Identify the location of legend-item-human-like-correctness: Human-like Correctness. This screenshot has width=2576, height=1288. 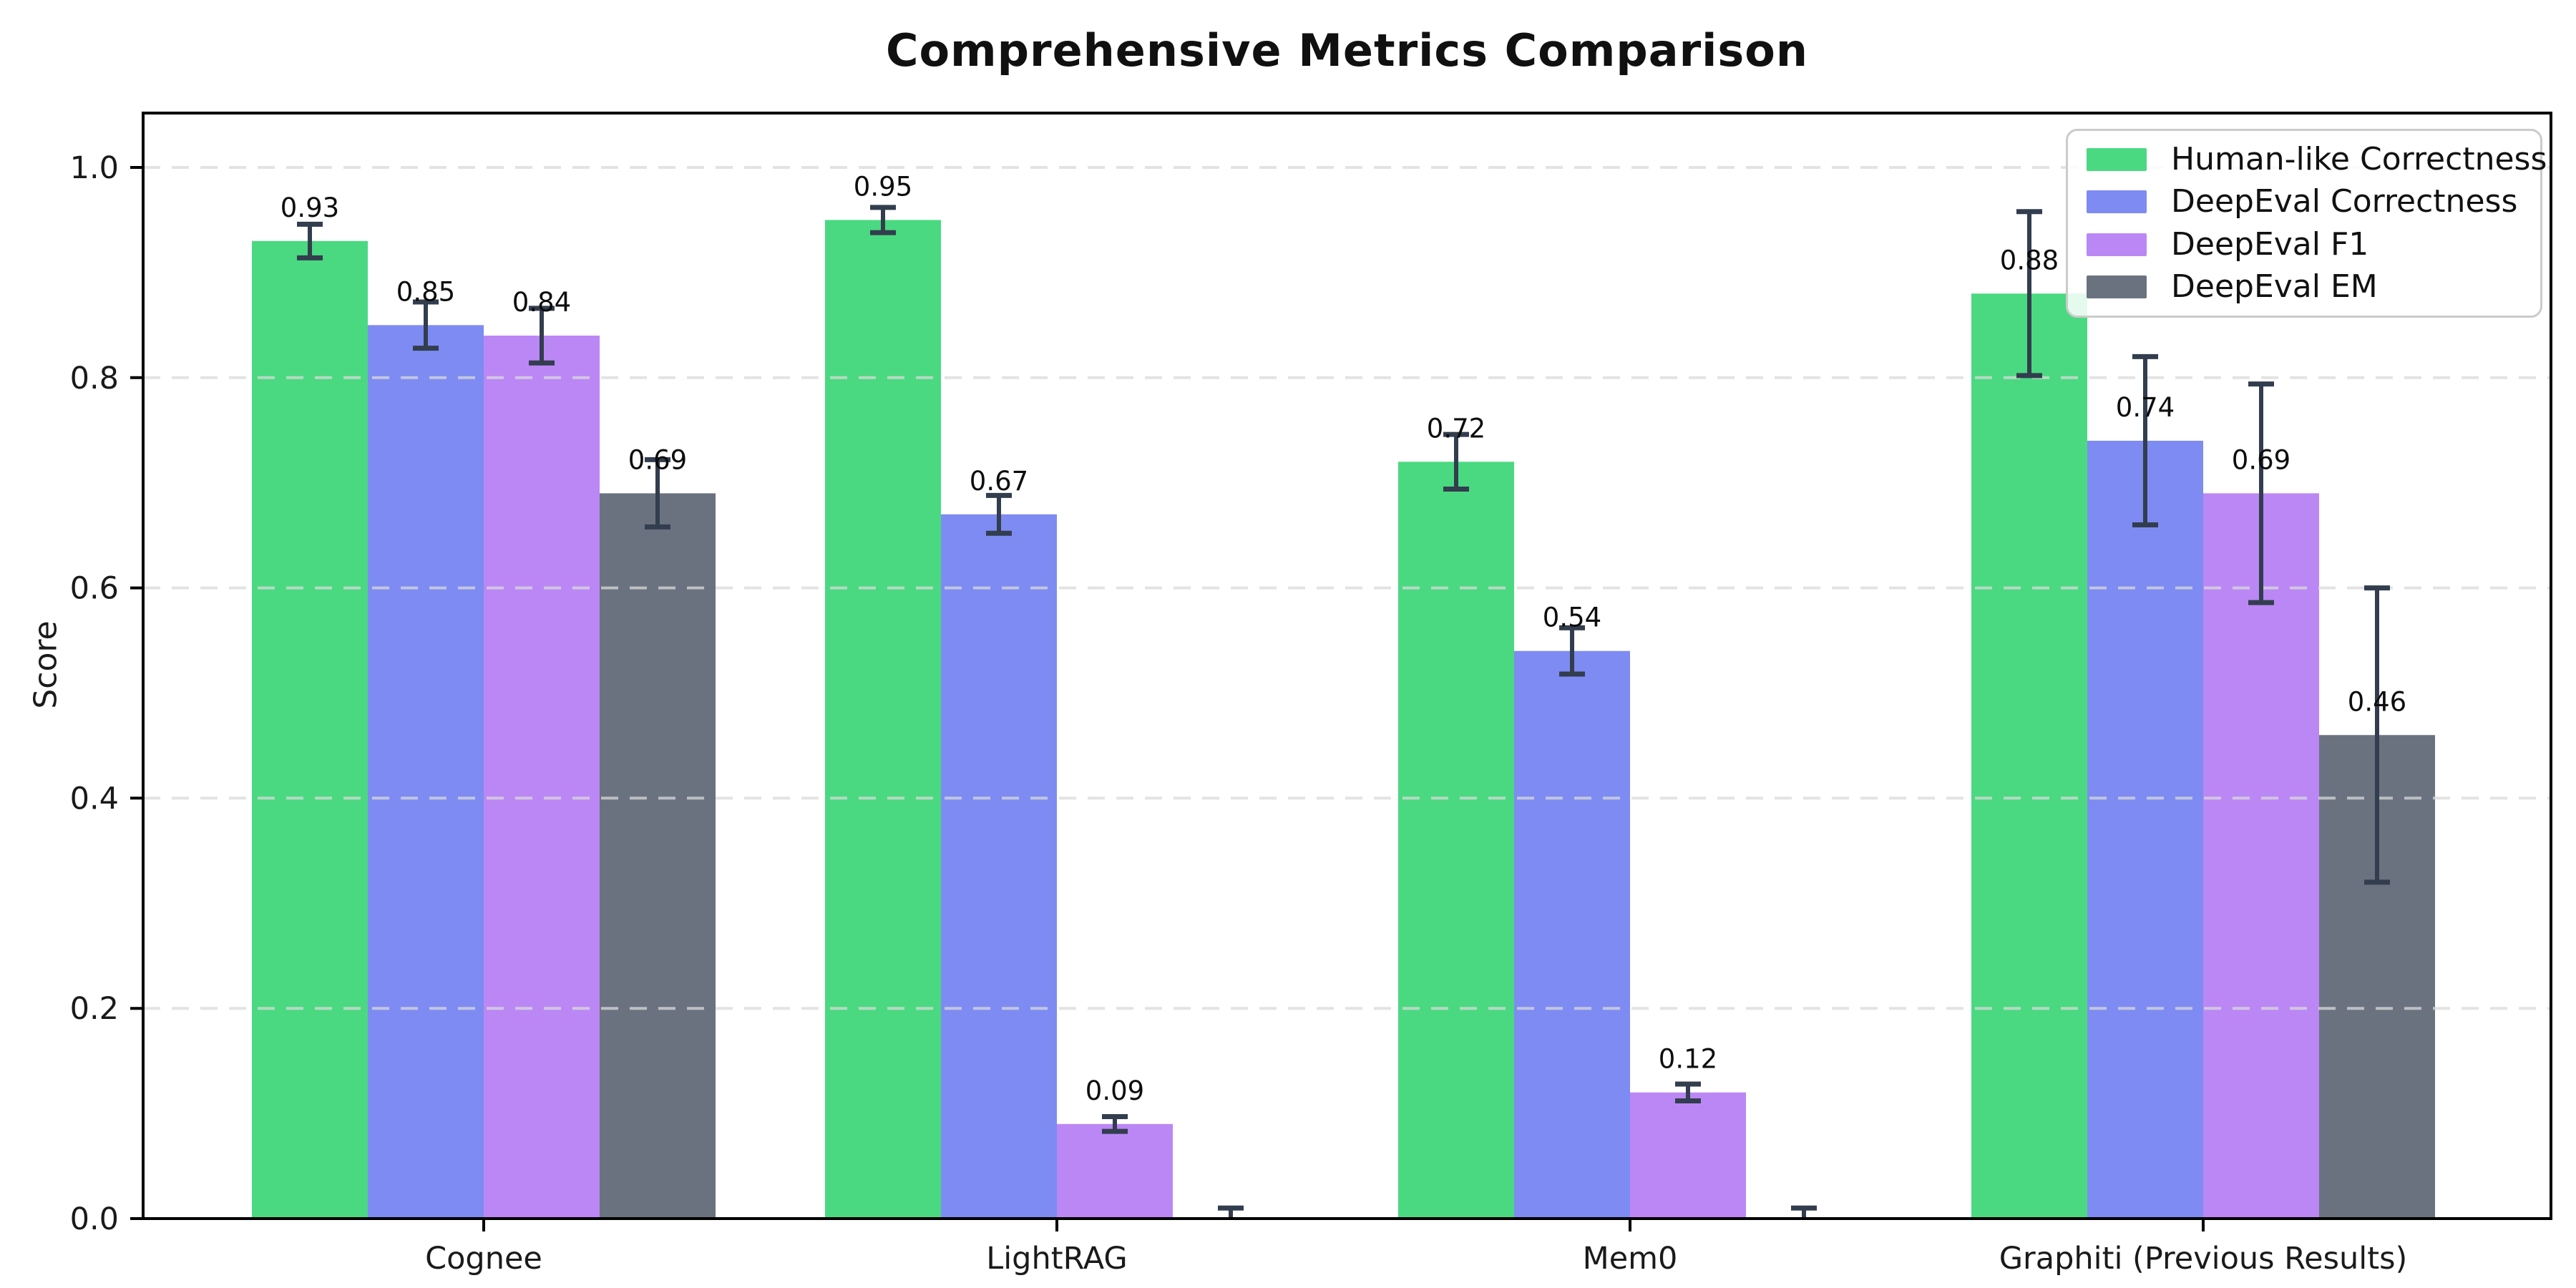
(2317, 159).